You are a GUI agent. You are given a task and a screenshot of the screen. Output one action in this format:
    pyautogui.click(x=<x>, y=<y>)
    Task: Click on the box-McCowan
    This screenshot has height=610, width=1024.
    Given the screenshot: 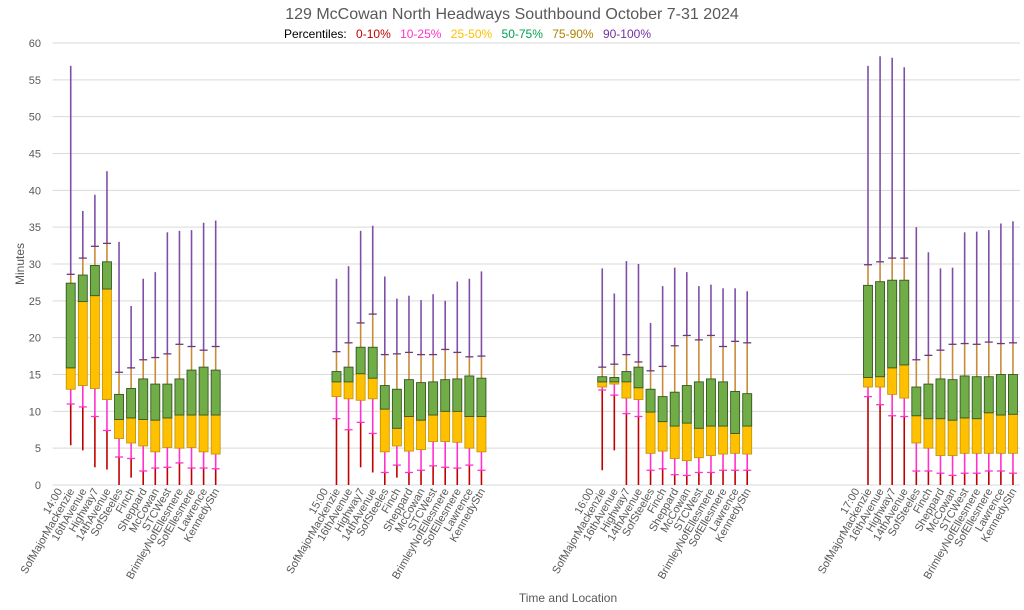 What is the action you would take?
    pyautogui.click(x=155, y=378)
    